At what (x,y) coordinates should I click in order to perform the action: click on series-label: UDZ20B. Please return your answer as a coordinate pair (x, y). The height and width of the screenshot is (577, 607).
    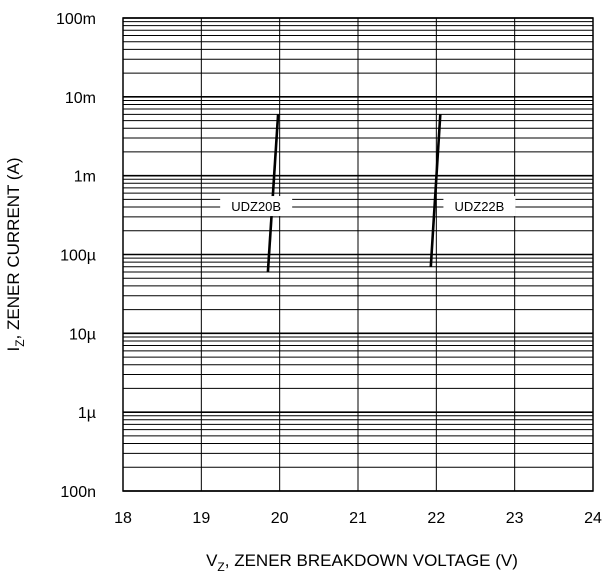
    Looking at the image, I should click on (256, 206).